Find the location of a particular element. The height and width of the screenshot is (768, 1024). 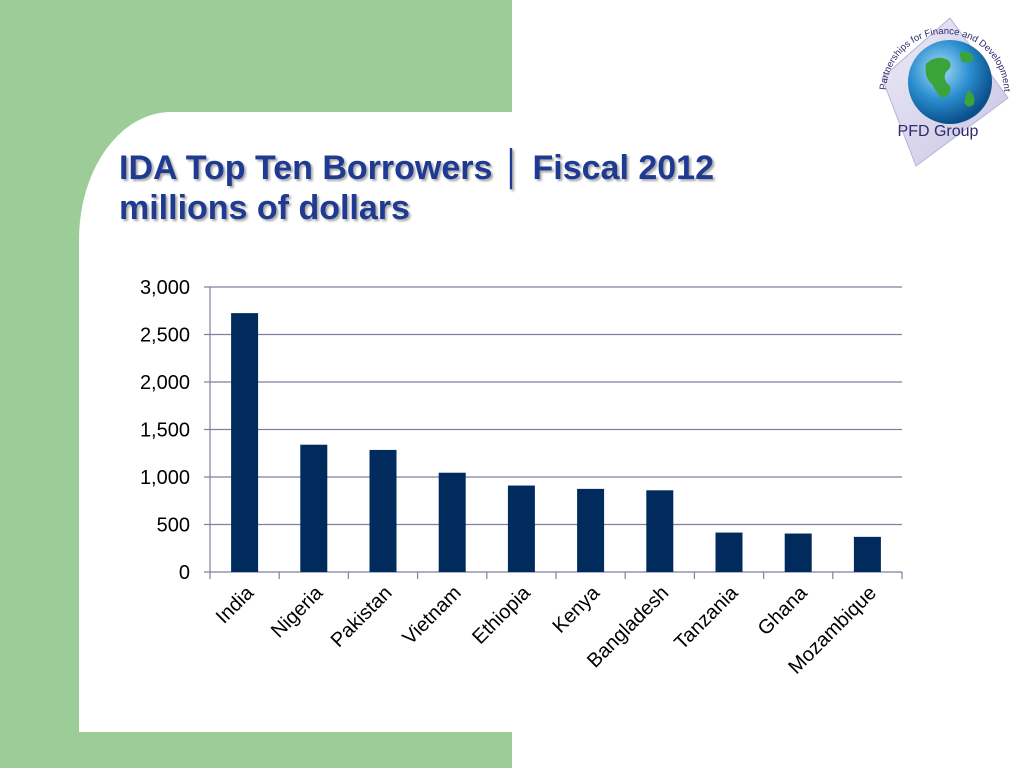

x-tick-label-india: India is located at coordinates (235, 604).